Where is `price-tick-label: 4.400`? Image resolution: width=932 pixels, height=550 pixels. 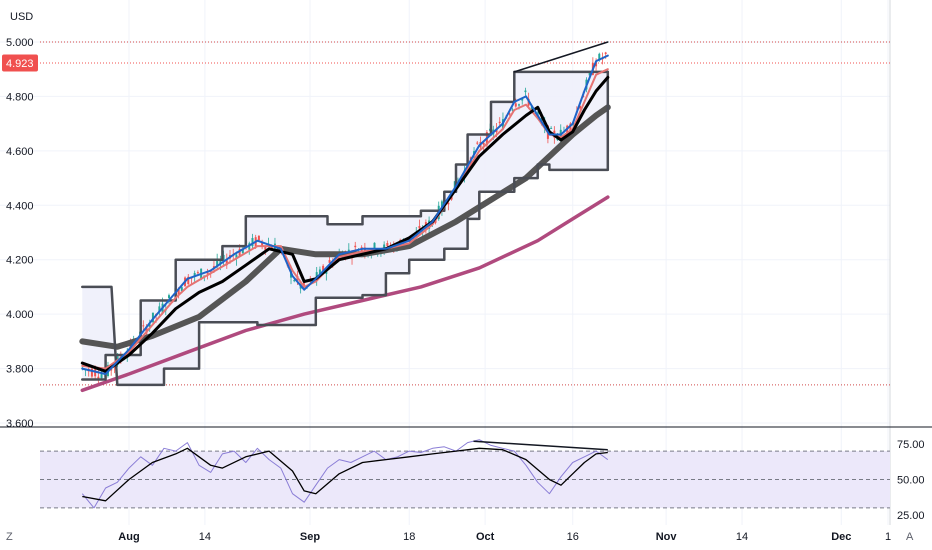 price-tick-label: 4.400 is located at coordinates (20, 206).